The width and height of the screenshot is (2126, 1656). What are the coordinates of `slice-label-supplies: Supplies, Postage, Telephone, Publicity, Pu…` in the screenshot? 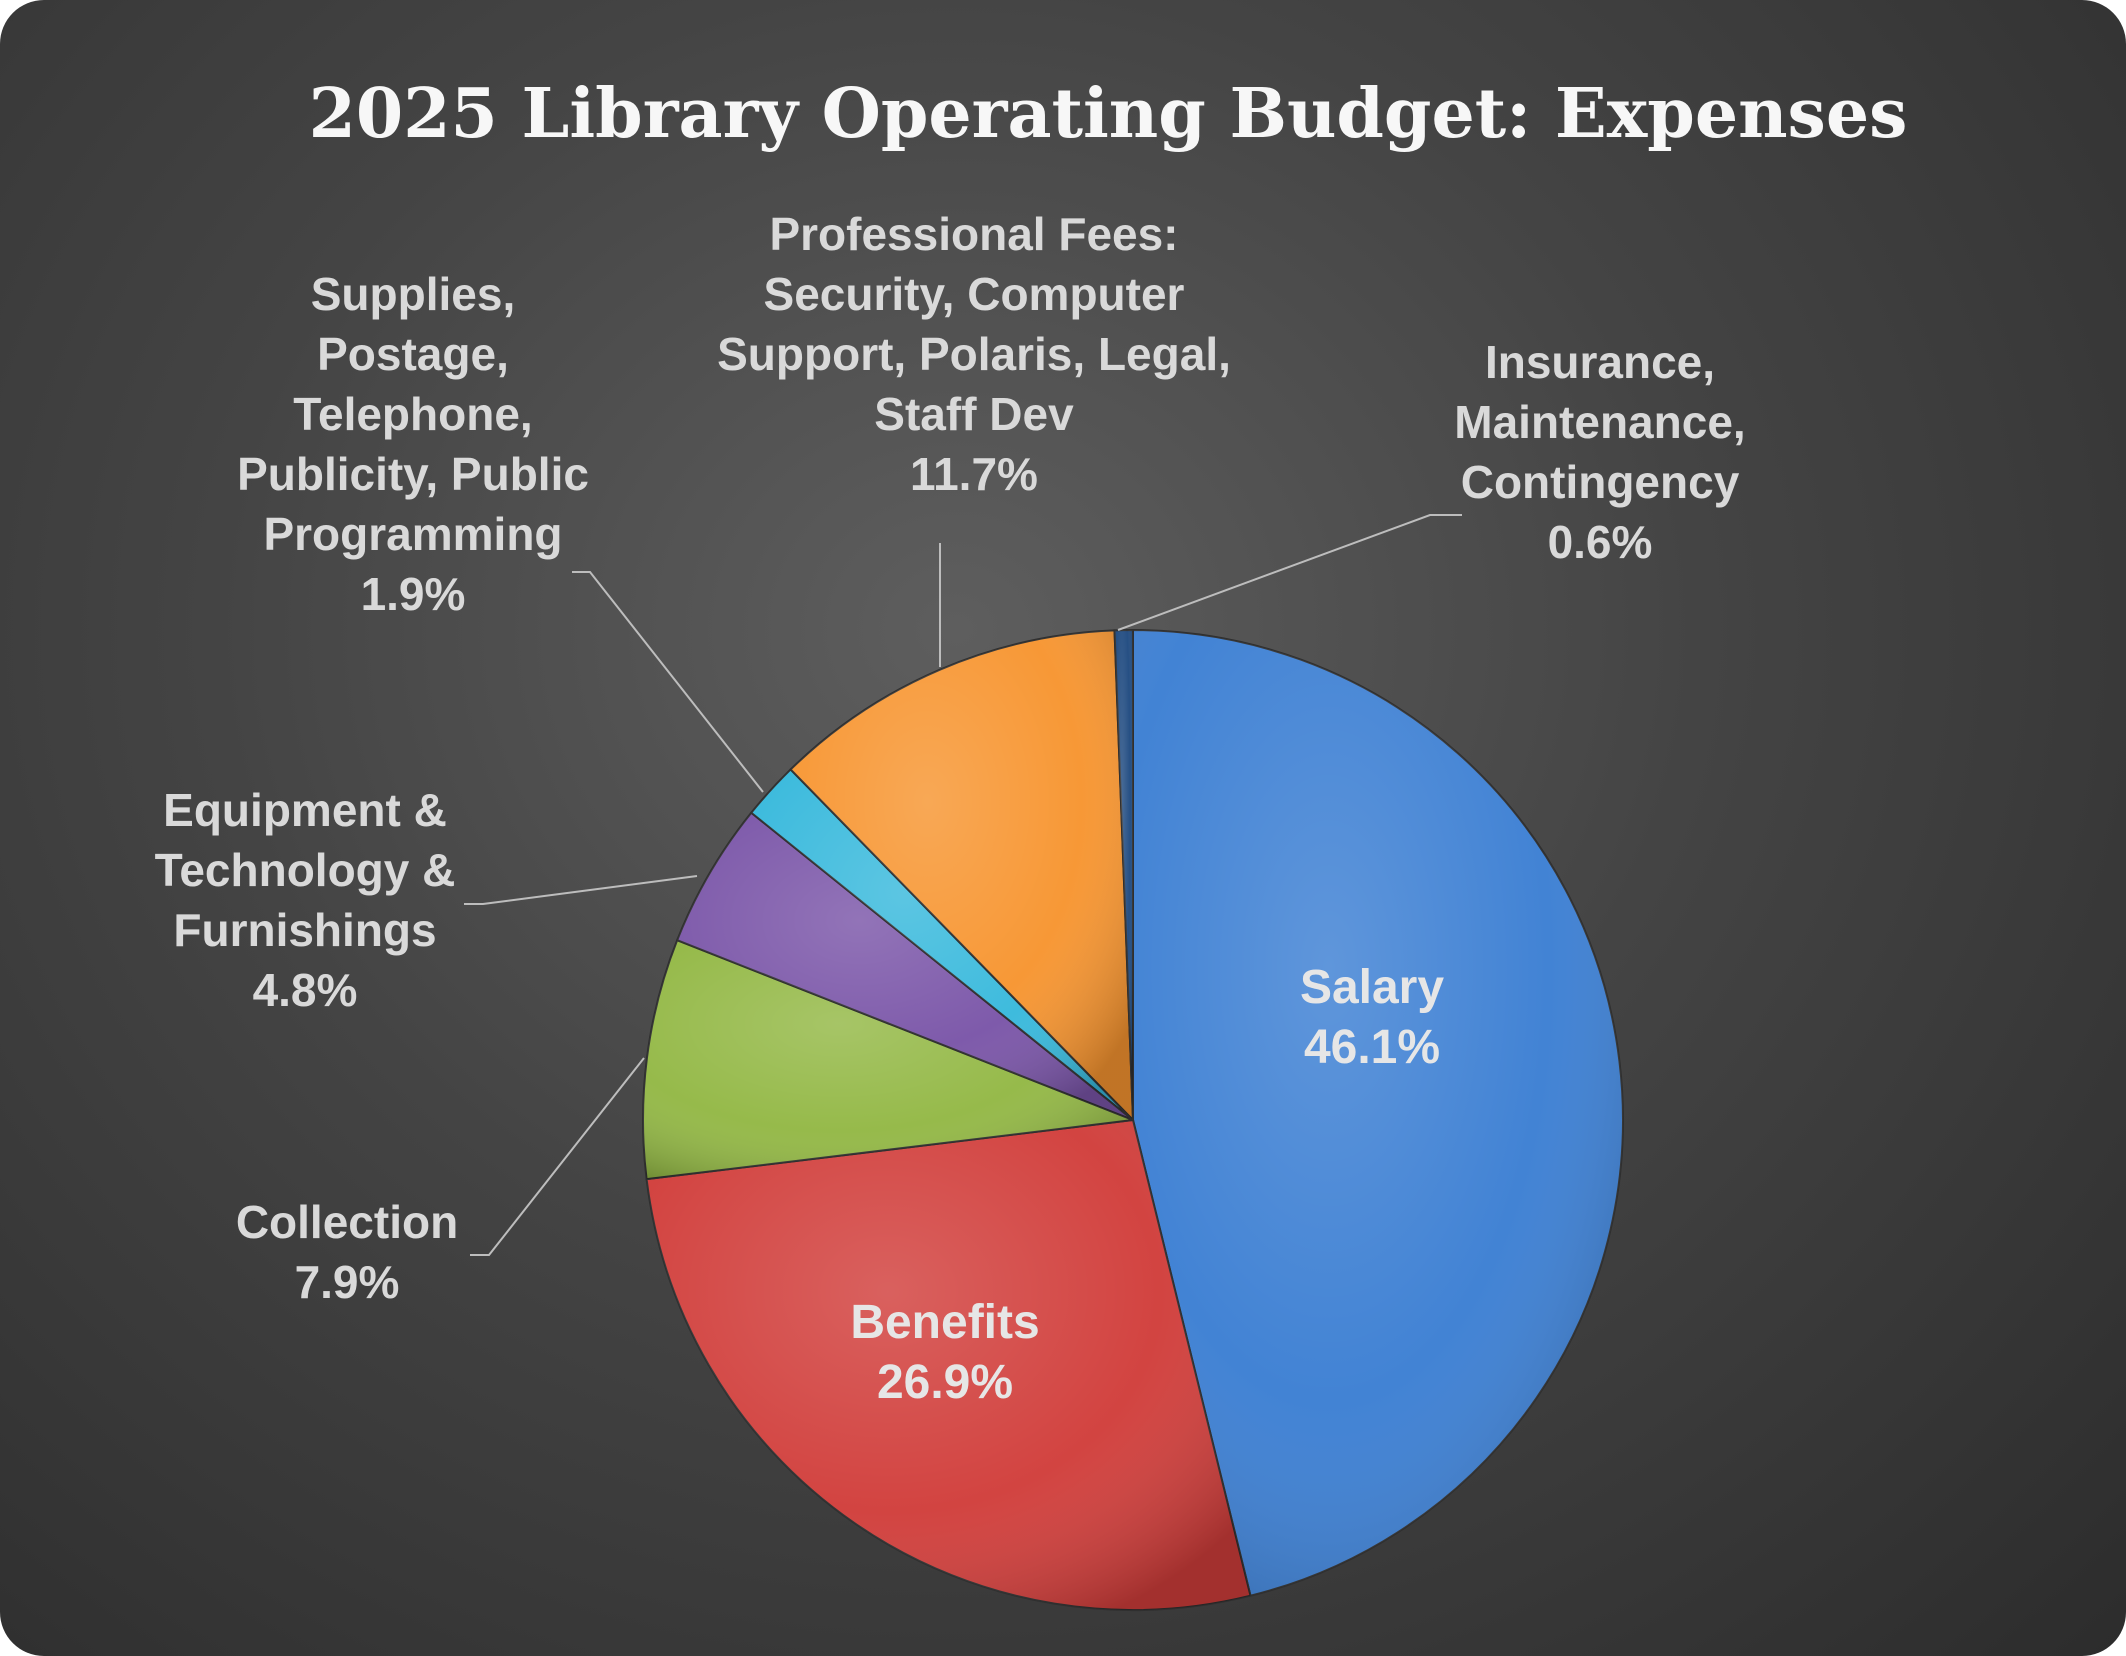 It's located at (413, 444).